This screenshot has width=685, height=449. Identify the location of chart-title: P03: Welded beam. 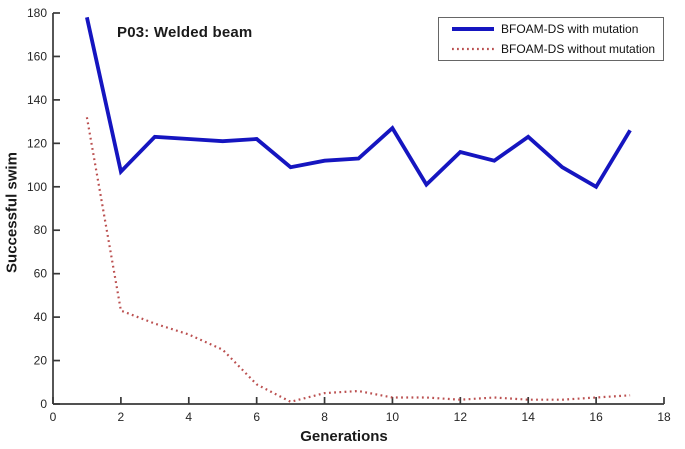
(185, 32).